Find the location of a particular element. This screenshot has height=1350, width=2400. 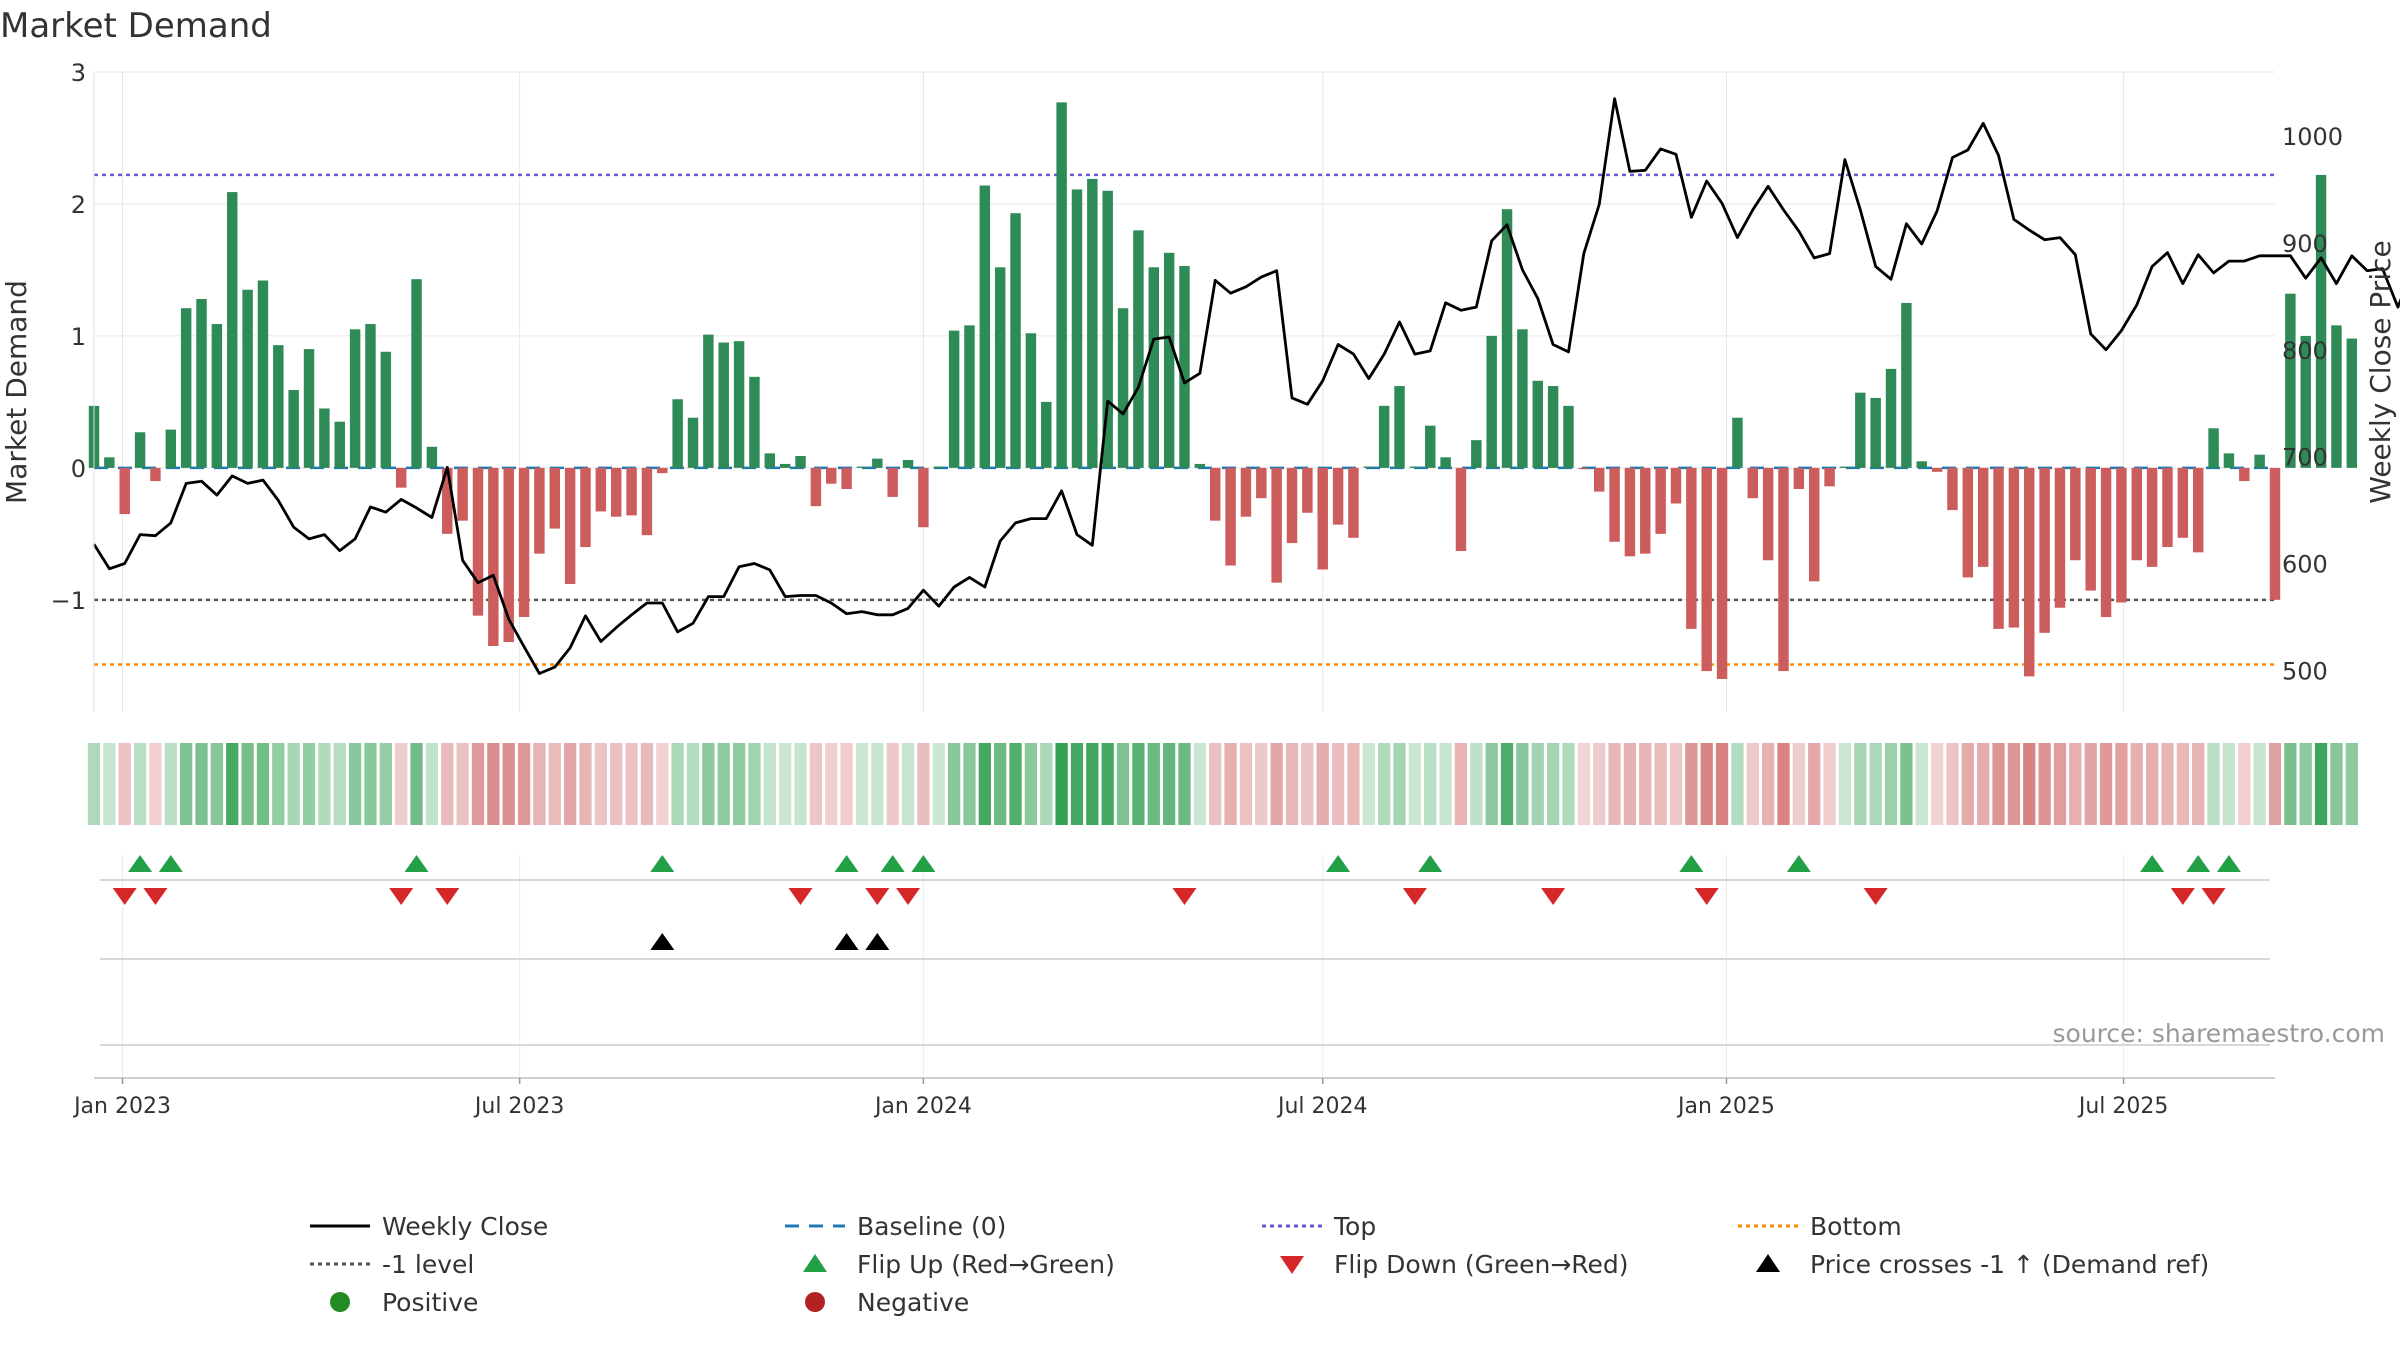

legend-label: Positive is located at coordinates (430, 1302).